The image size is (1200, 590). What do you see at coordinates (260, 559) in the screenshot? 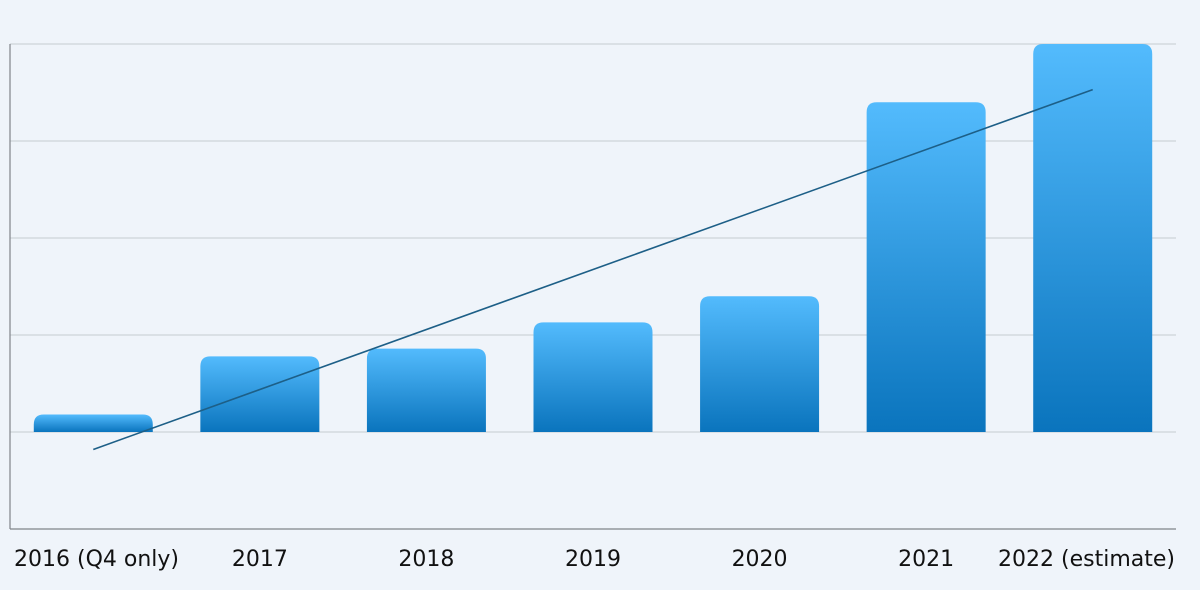
I see `x-tick-label: 2017` at bounding box center [260, 559].